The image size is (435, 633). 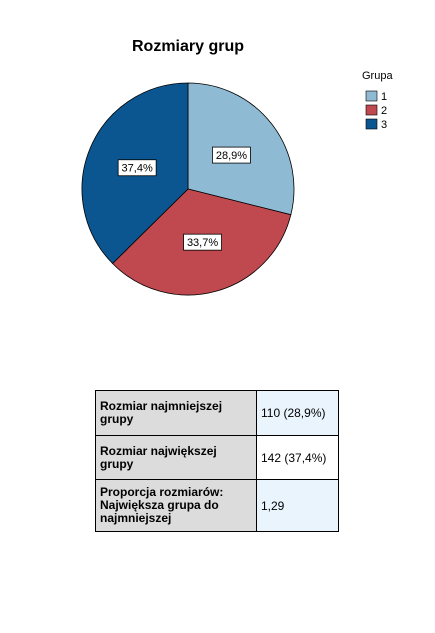 I want to click on data-label: 28,9%, so click(x=231, y=156).